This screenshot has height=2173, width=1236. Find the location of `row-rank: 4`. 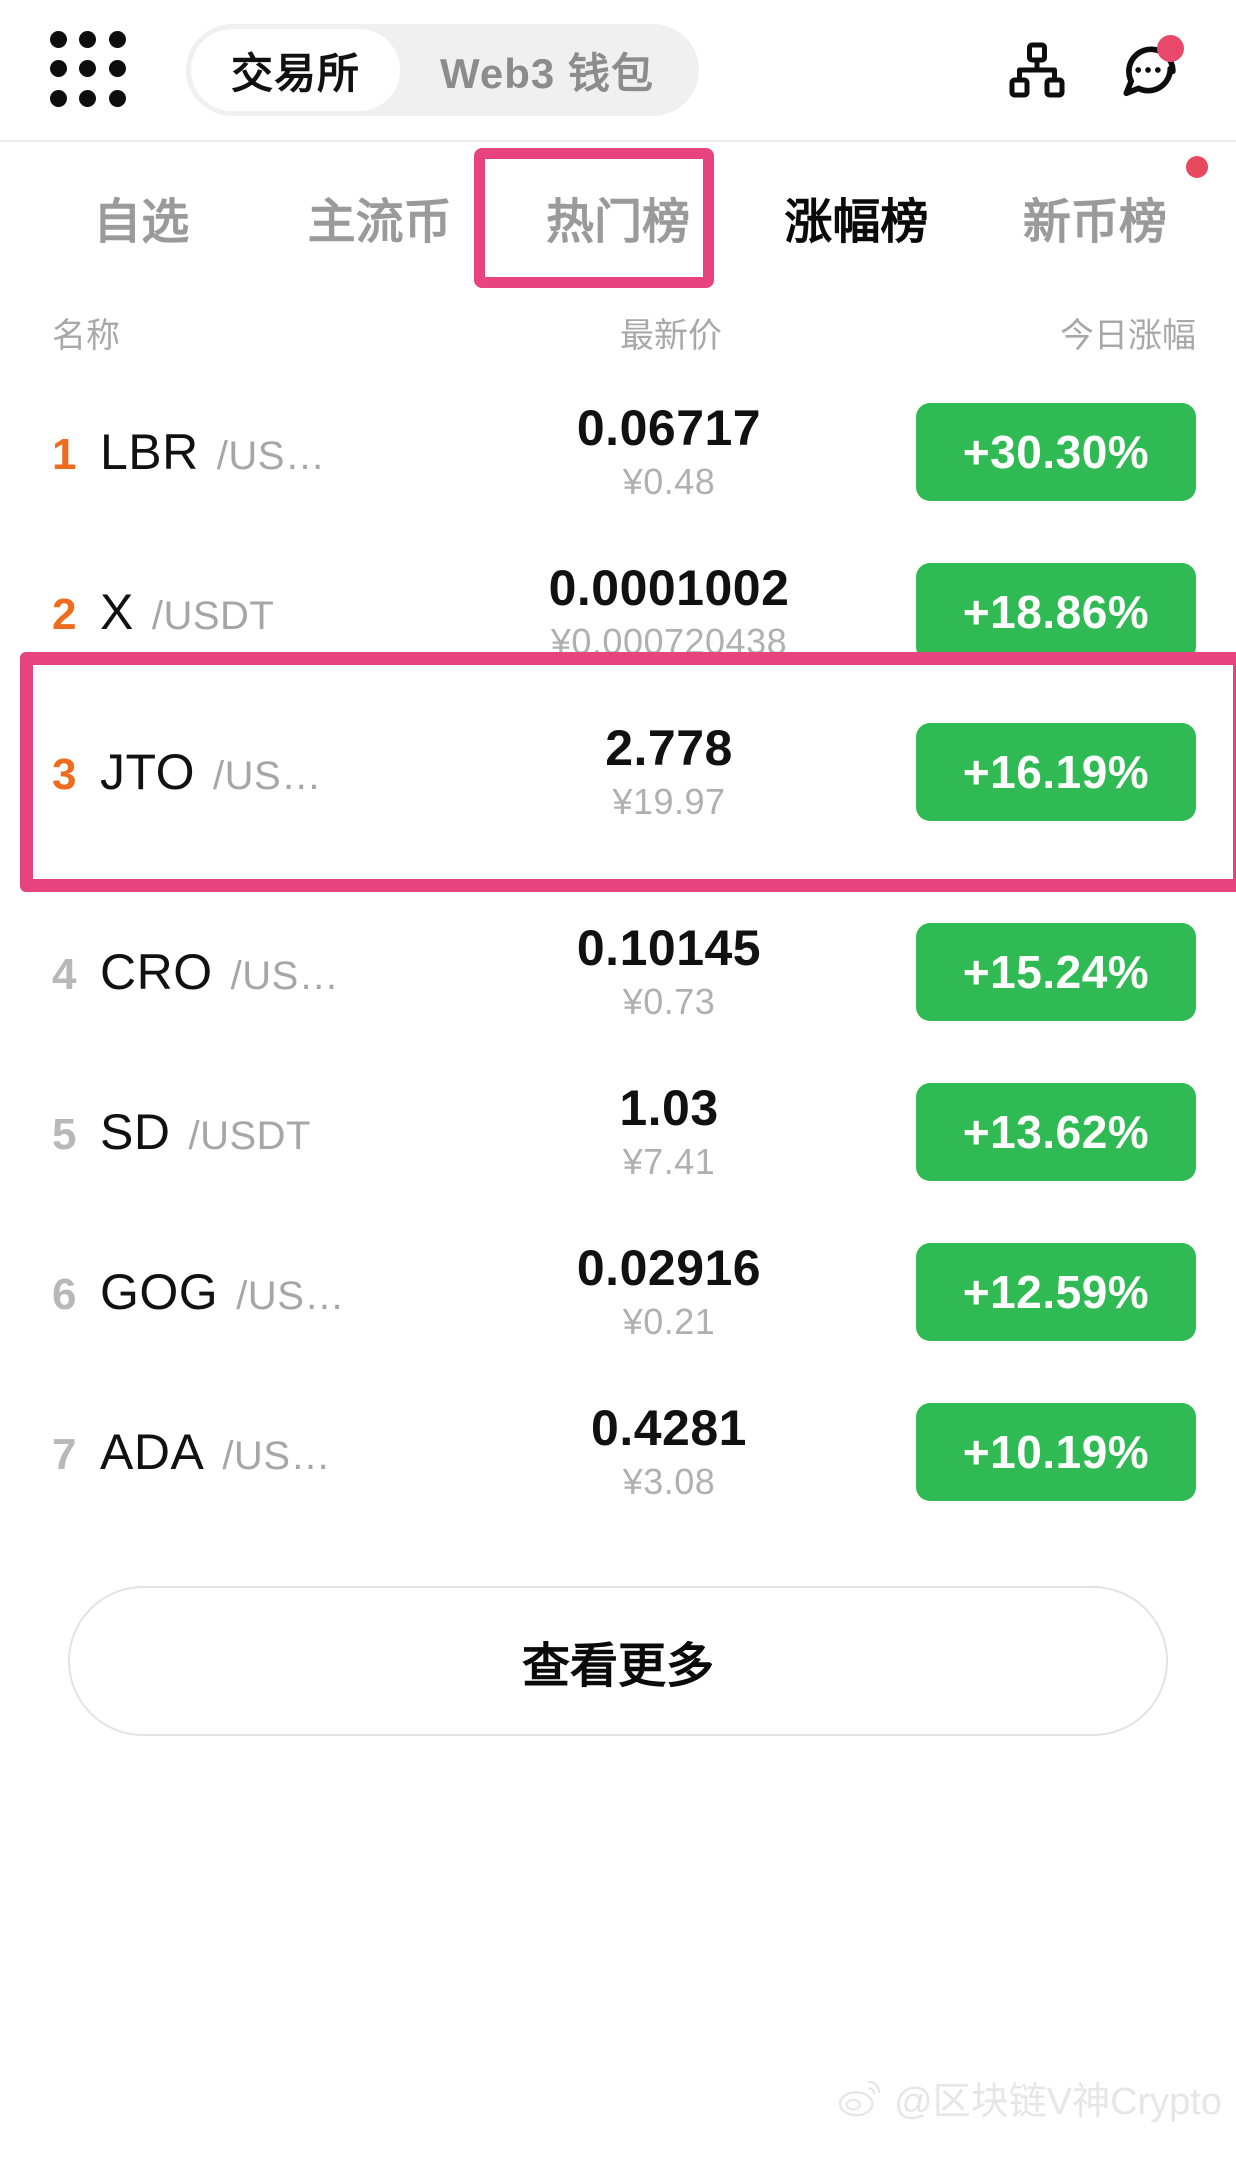

row-rank: 4 is located at coordinates (64, 974).